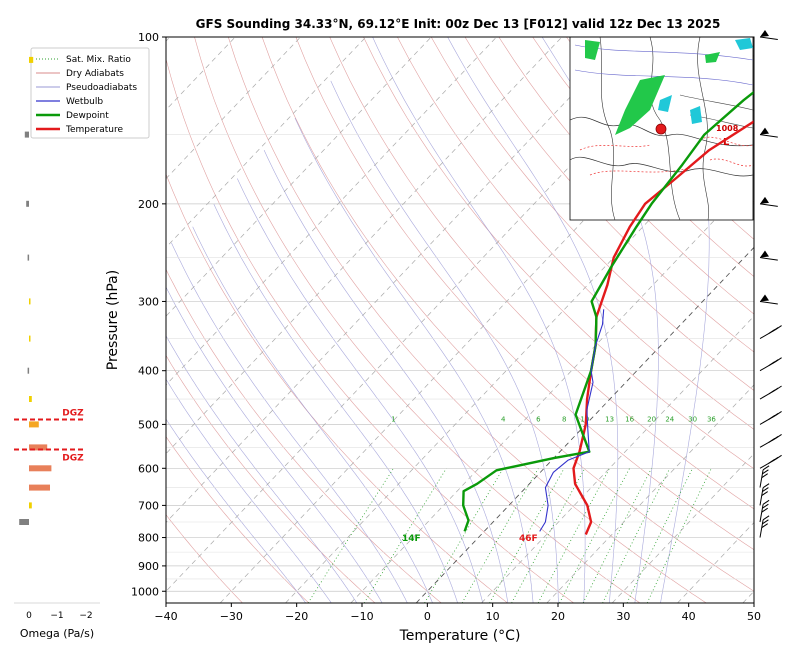 This screenshot has height=655, width=789. What do you see at coordinates (95, 74) in the screenshot?
I see `legend-label-dry-adiabats: Dry Adiabats` at bounding box center [95, 74].